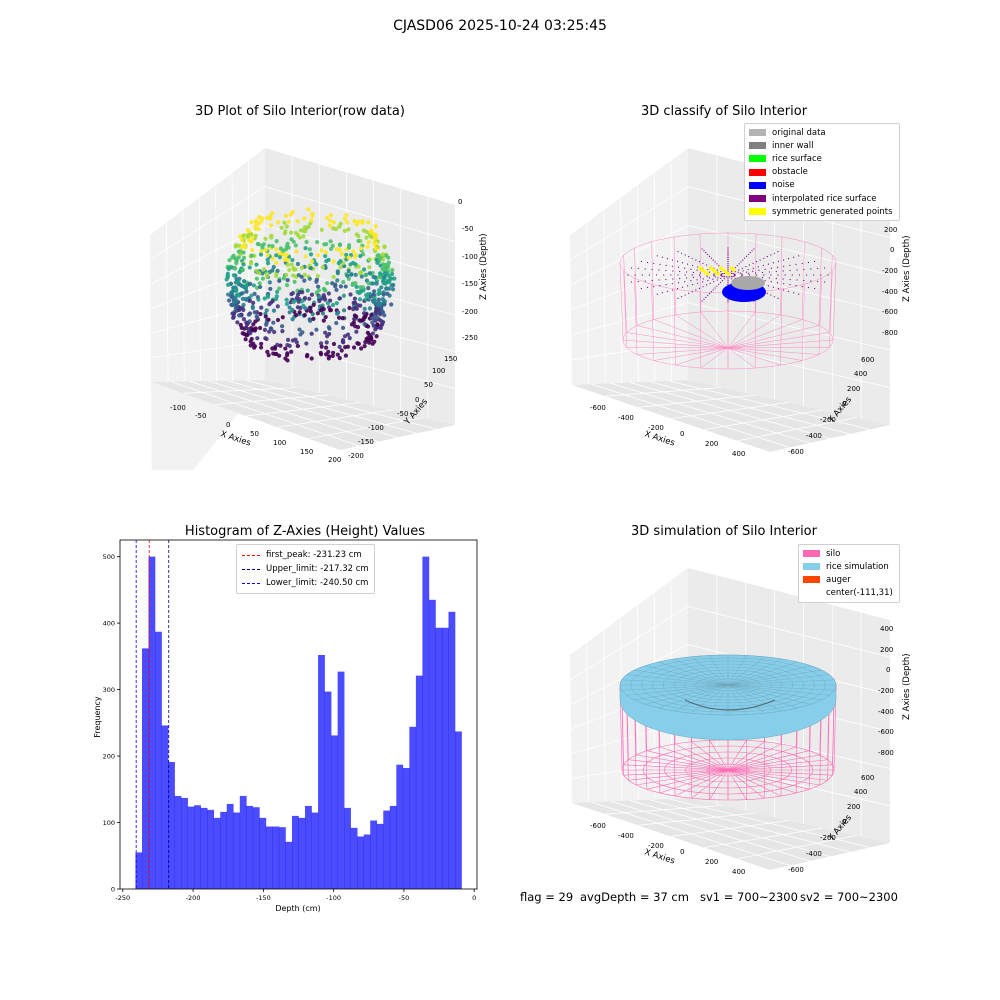 The height and width of the screenshot is (1000, 1000). Describe the element at coordinates (749, 897) in the screenshot. I see `status-sv1: sv1 = 700~2300` at that location.